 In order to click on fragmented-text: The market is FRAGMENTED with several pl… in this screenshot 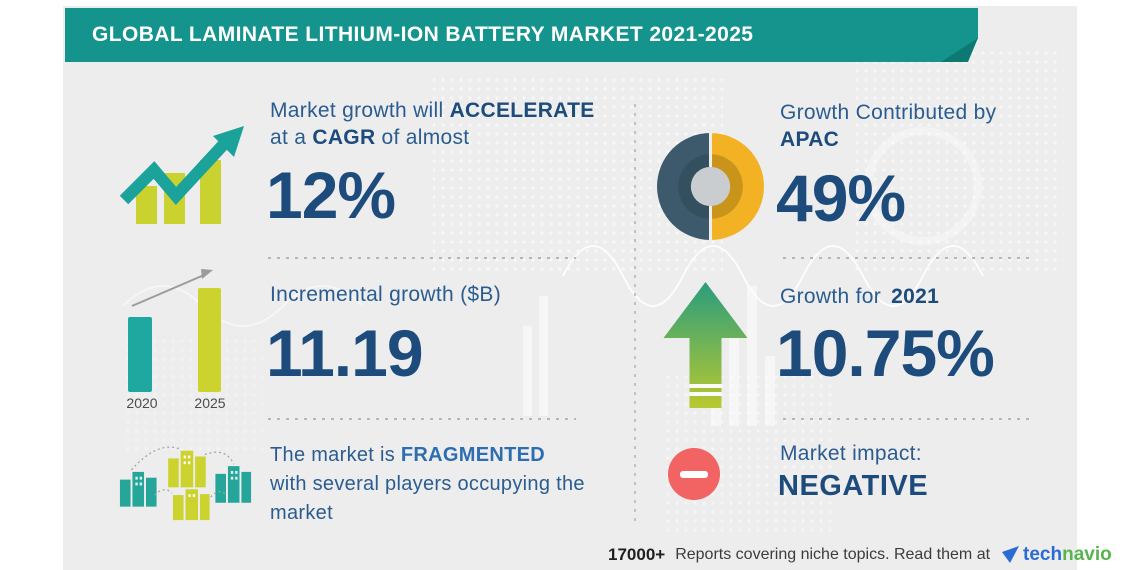, I will do `click(437, 484)`.